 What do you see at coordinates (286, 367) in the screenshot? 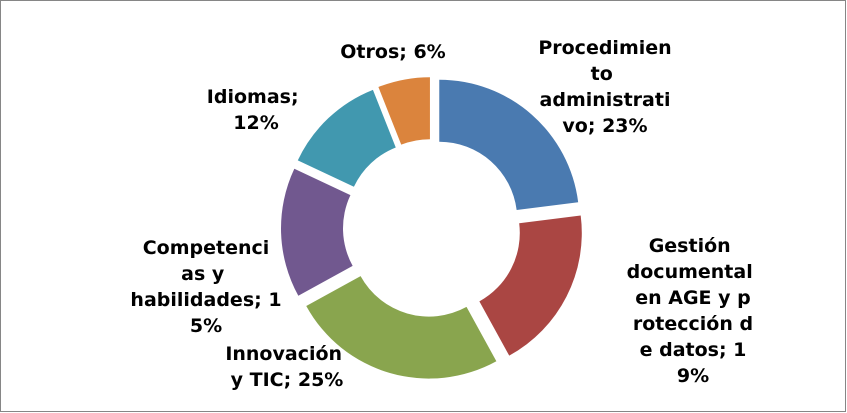
I see `data-label: Innovación y TIC; 25%` at bounding box center [286, 367].